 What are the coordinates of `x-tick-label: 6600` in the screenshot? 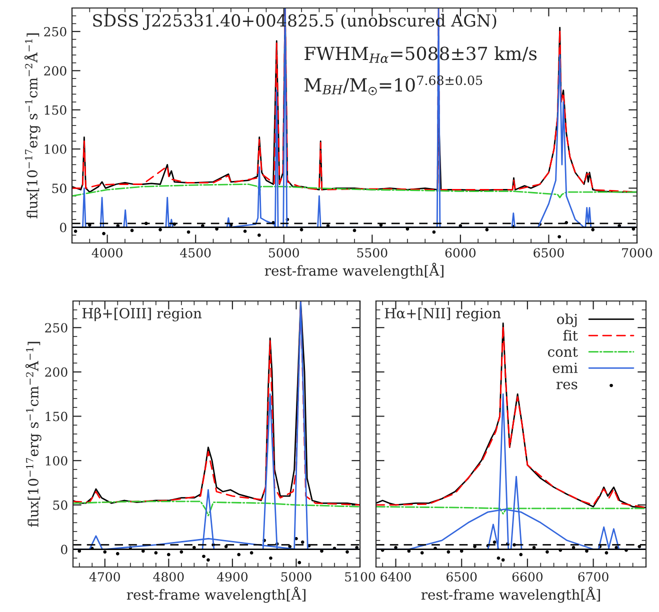 It's located at (527, 577).